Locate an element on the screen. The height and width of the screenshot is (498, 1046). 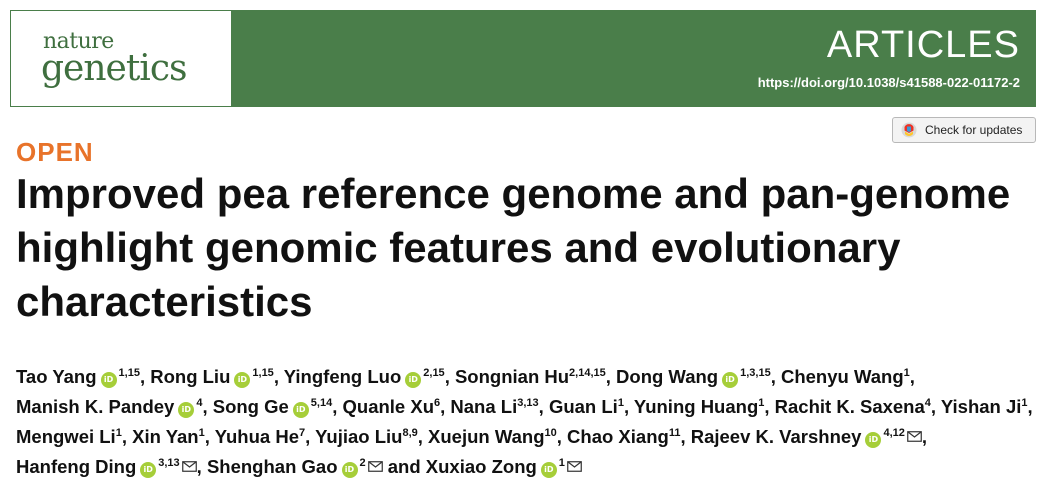
author: Tao Yang iD1,15, is located at coordinates (81, 377).